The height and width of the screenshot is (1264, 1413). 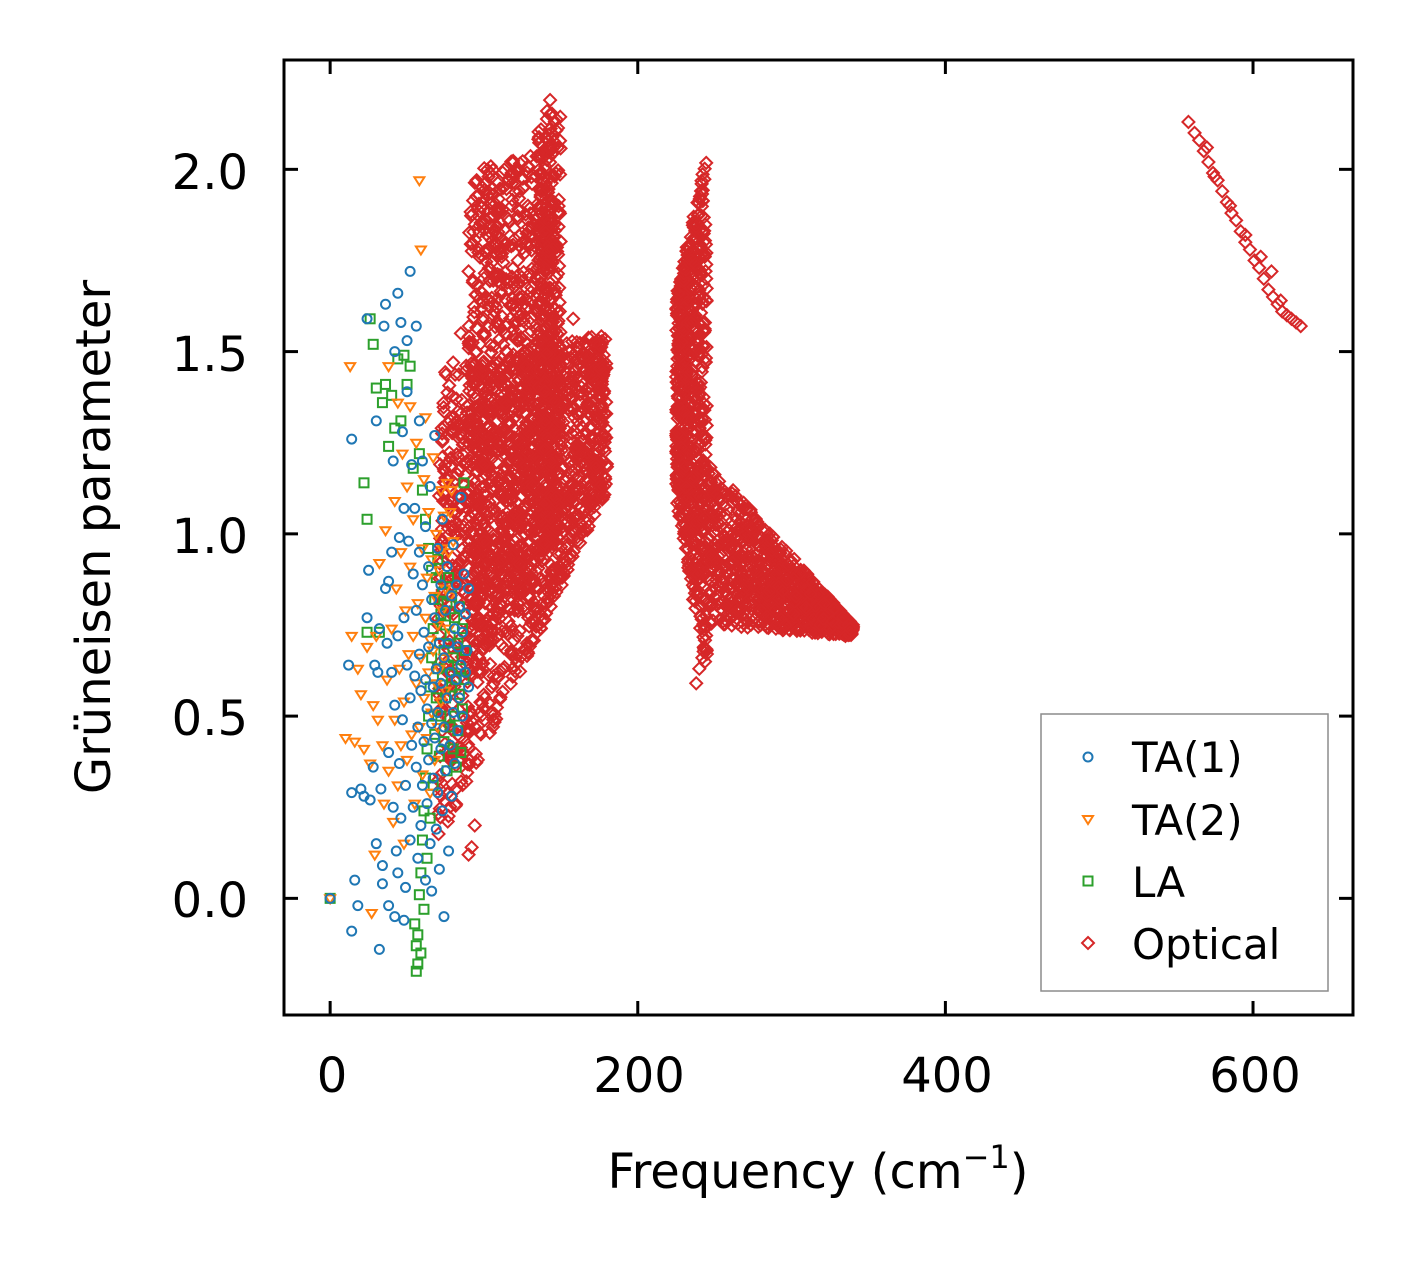 What do you see at coordinates (1255, 1076) in the screenshot?
I see `x-tick-label-600: 600` at bounding box center [1255, 1076].